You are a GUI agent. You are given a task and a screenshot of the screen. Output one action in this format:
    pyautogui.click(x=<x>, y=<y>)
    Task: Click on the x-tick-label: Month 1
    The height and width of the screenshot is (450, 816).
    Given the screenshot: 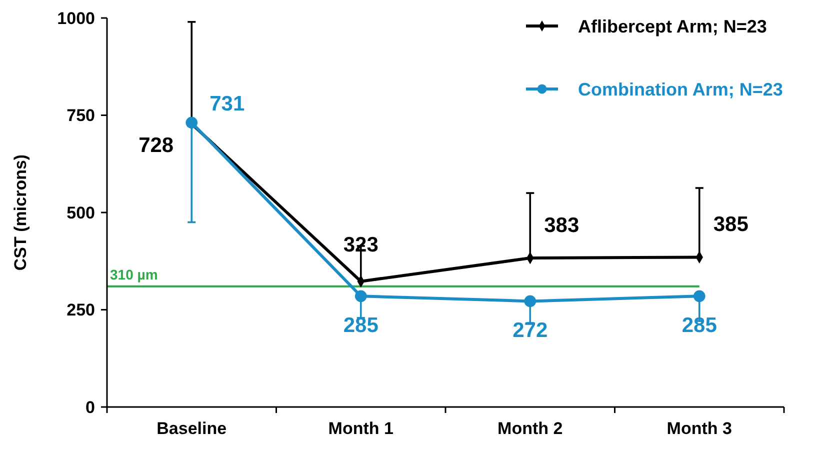 What is the action you would take?
    pyautogui.click(x=361, y=428)
    